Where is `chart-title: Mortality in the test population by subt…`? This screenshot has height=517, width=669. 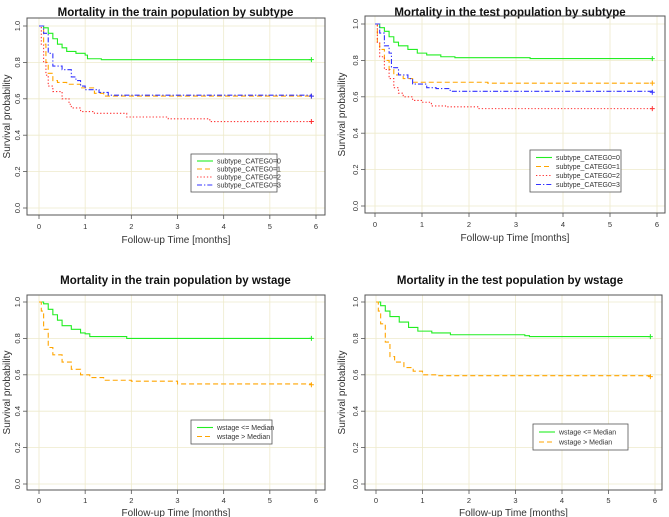
chart-title: Mortality in the test population by subt… is located at coordinates (509, 13).